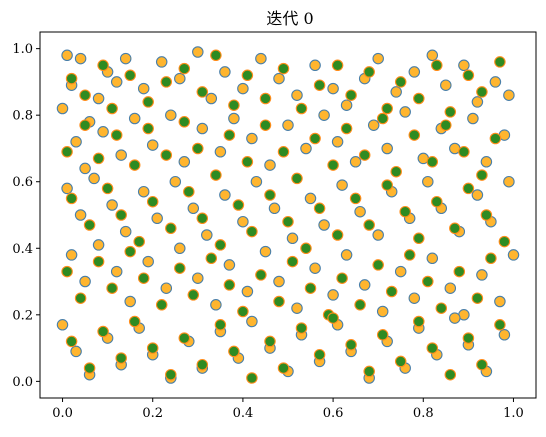 This screenshot has height=437, width=546. What do you see at coordinates (22, 315) in the screenshot?
I see `y-tick-label: 0.2` at bounding box center [22, 315].